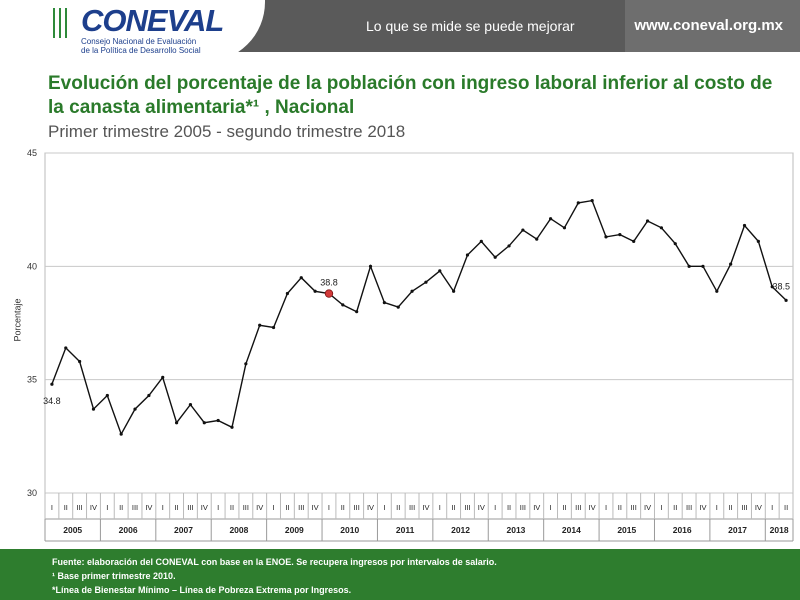 The width and height of the screenshot is (800, 600). Describe the element at coordinates (349, 530) in the screenshot. I see `year-label: 2010` at that location.